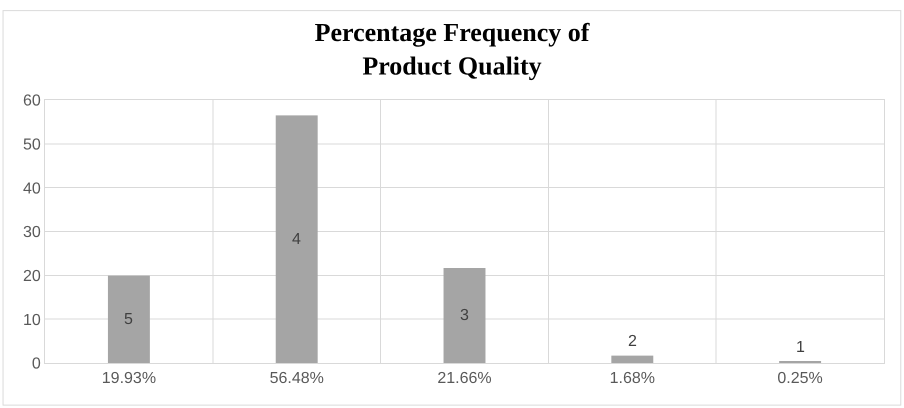  Describe the element at coordinates (32, 233) in the screenshot. I see `y-tick-label: 30` at that location.